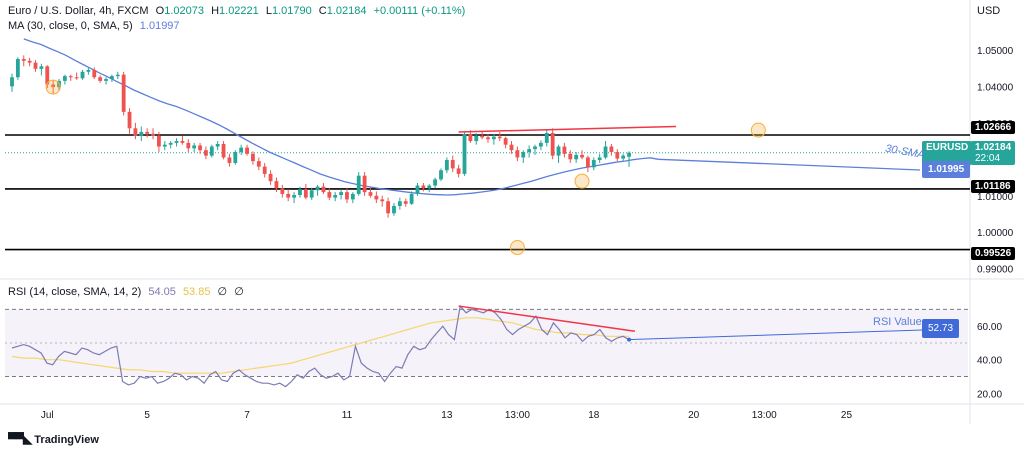  I want to click on hline-2-value: 1.01186, so click(993, 186).